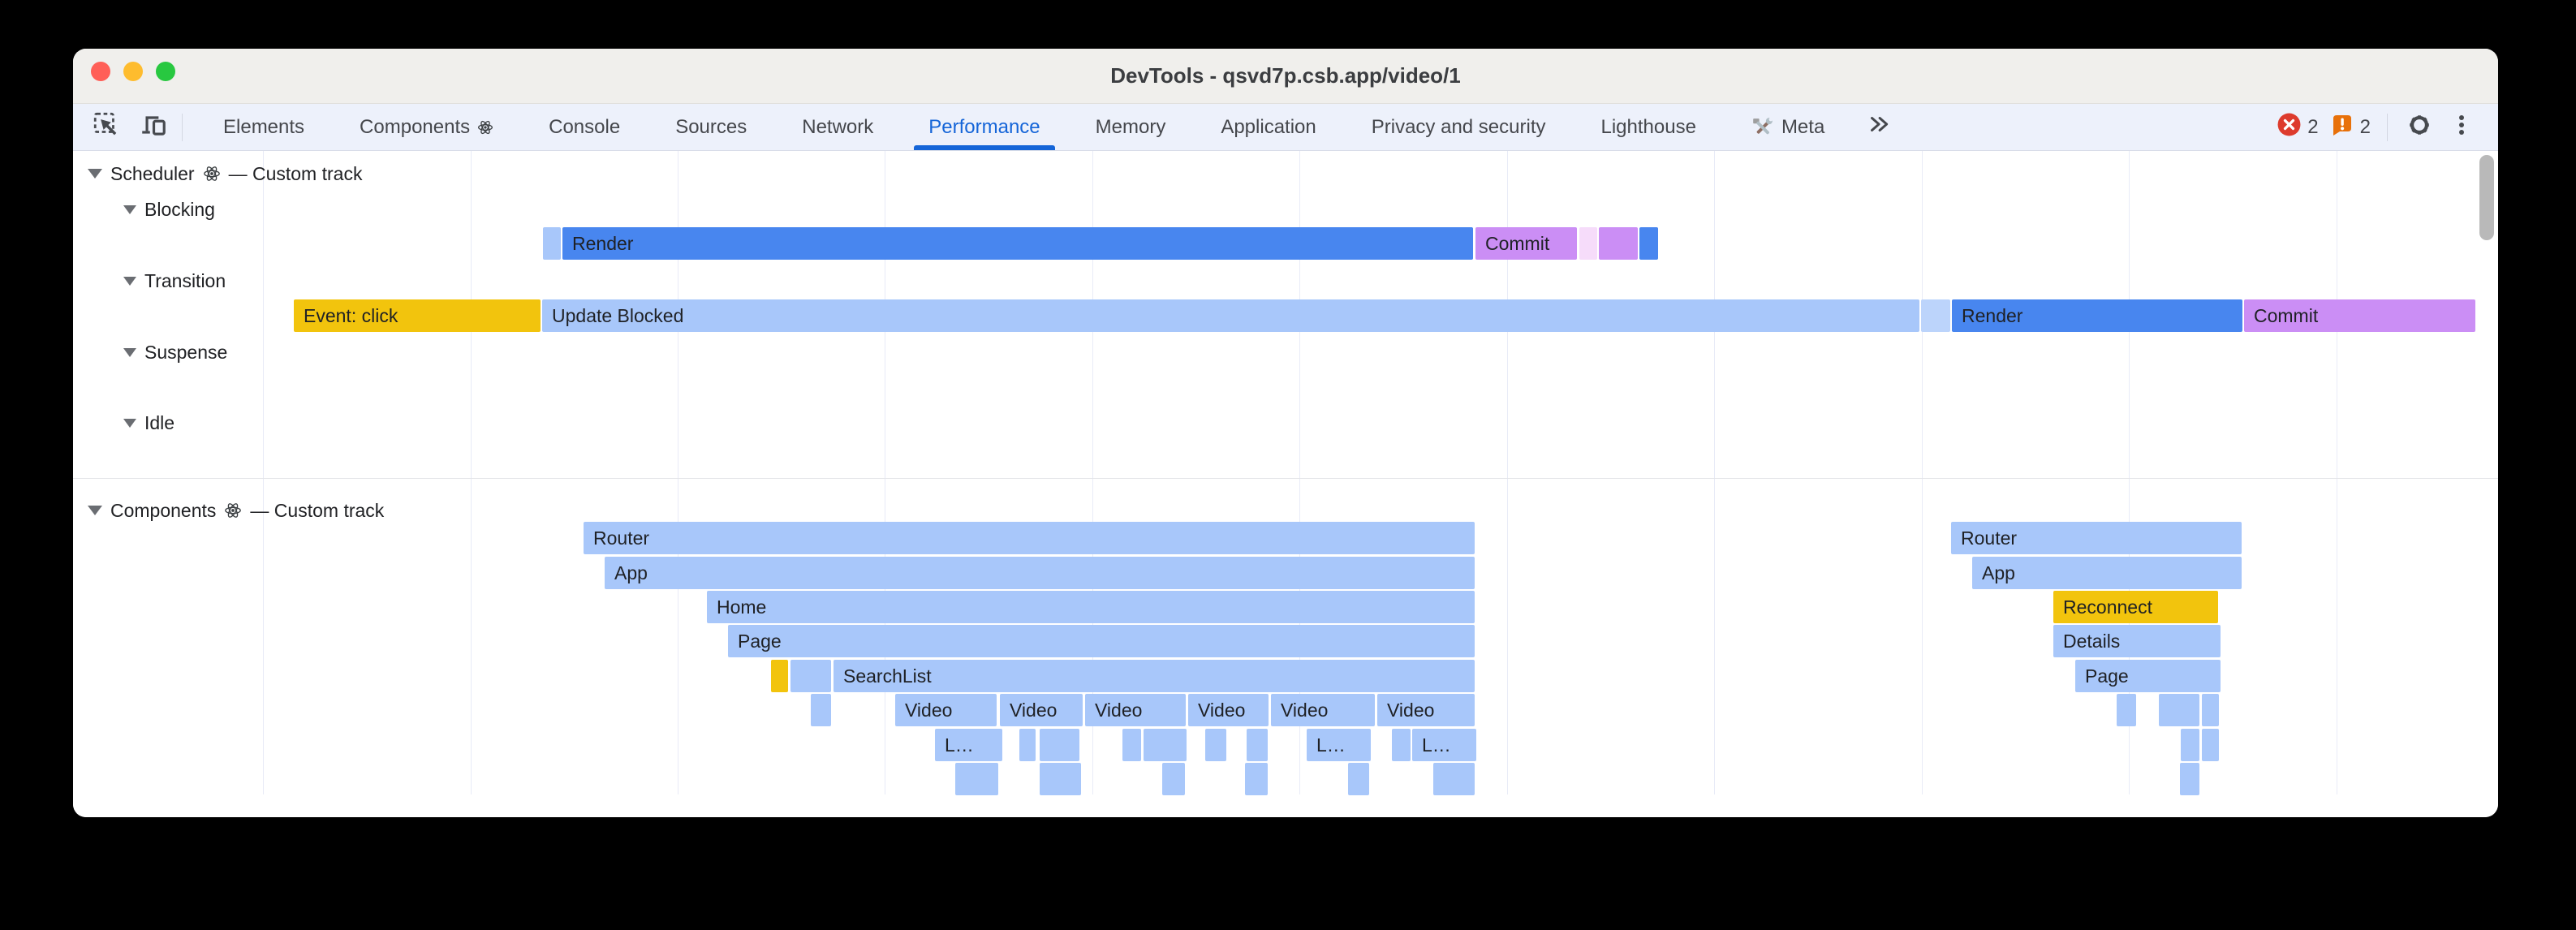 Image resolution: width=2576 pixels, height=930 pixels. Describe the element at coordinates (2137, 641) in the screenshot. I see `flame-bar-details: Details` at that location.